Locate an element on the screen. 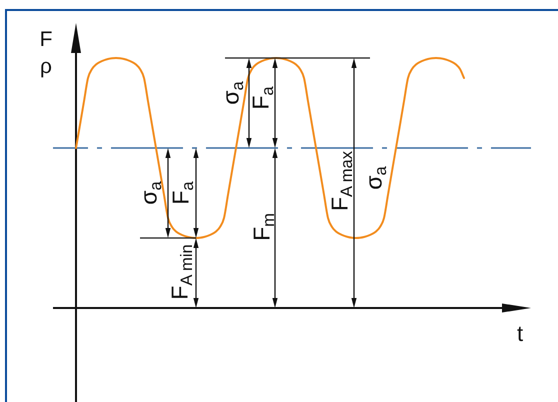 This screenshot has width=558, height=402. x-axis-title: t is located at coordinates (520, 333).